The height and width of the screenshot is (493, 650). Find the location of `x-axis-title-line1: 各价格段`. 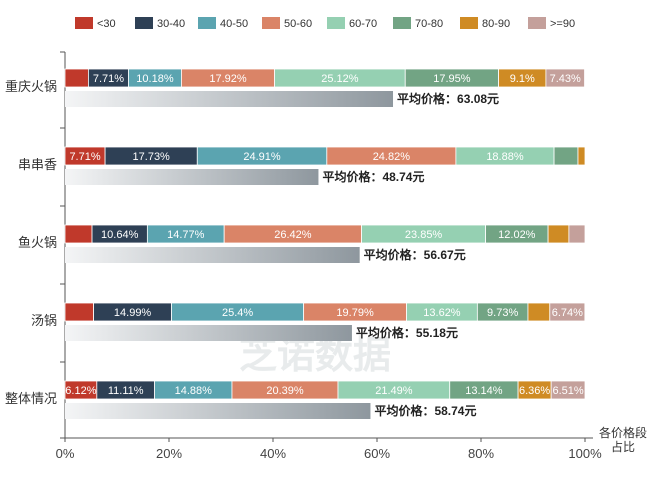

x-axis-title-line1: 各价格段 is located at coordinates (623, 432).